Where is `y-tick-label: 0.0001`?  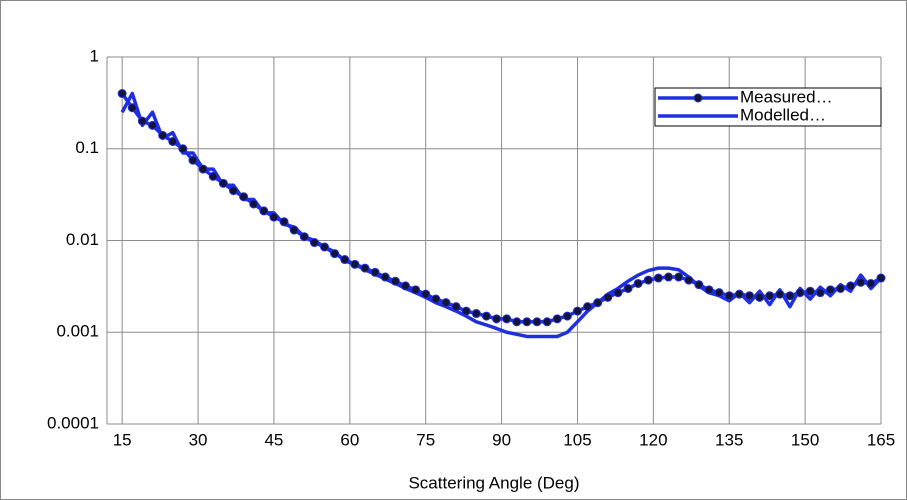
y-tick-label: 0.0001 is located at coordinates (73, 422).